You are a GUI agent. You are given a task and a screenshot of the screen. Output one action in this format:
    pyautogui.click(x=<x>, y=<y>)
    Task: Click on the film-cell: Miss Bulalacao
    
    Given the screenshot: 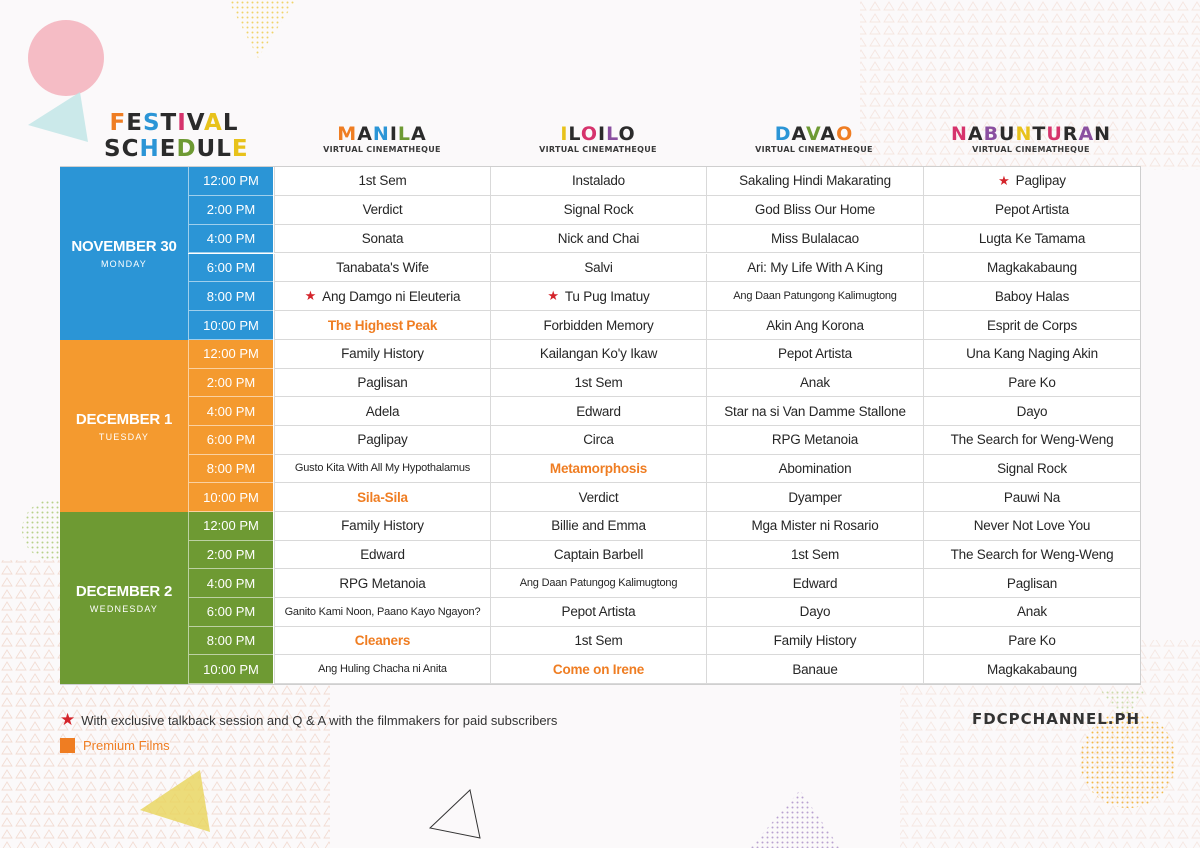 What is the action you would take?
    pyautogui.click(x=814, y=239)
    